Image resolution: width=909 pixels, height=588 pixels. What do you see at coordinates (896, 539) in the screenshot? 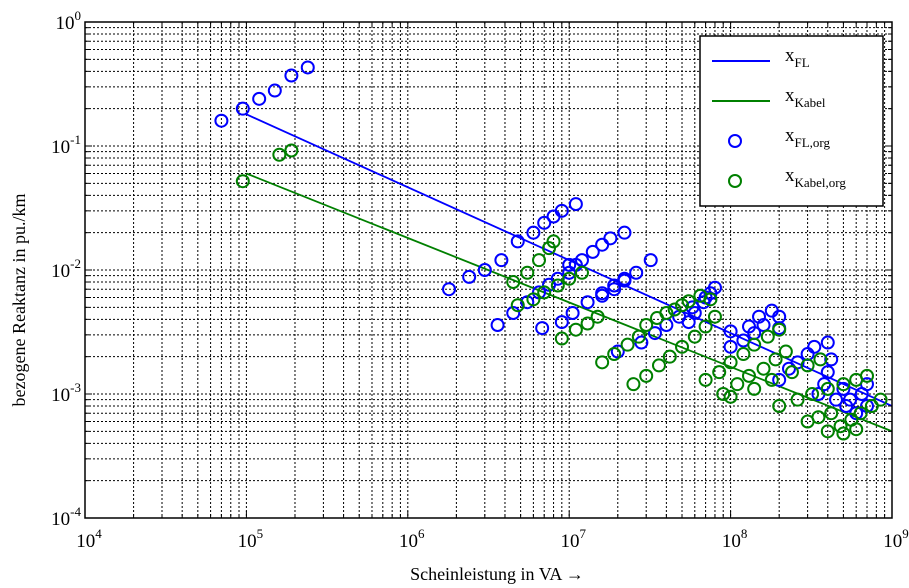
I see `x-tick-label: 10⁹` at bounding box center [896, 539].